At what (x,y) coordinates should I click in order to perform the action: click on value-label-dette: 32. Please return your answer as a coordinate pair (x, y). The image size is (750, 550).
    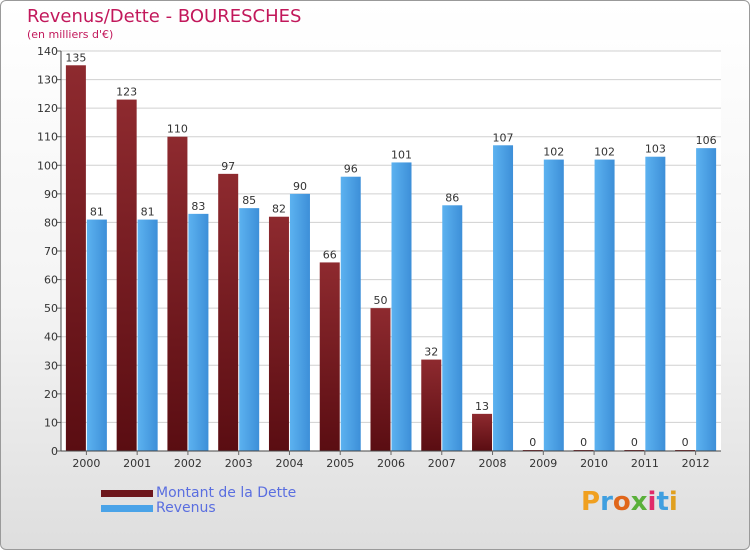
    Looking at the image, I should click on (431, 352).